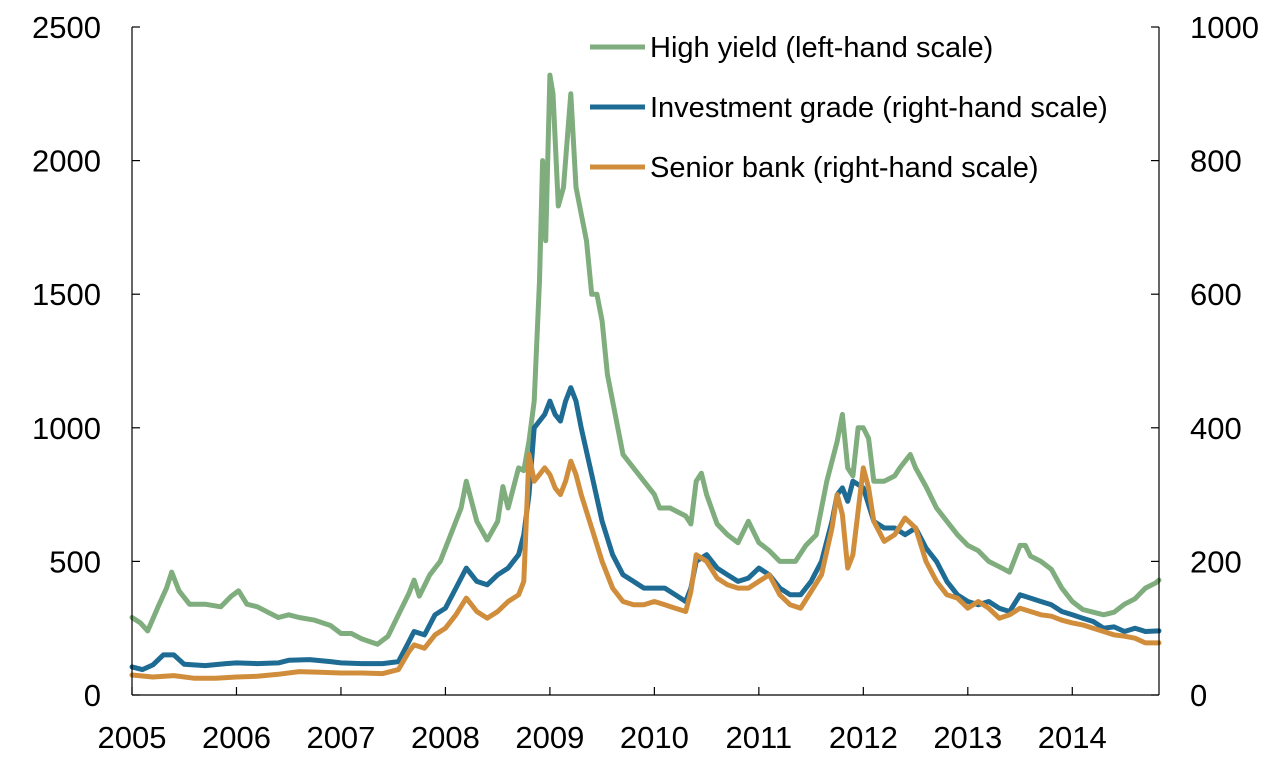 The width and height of the screenshot is (1280, 759). What do you see at coordinates (1198, 695) in the screenshot?
I see `y-right-tick-label-0: 0` at bounding box center [1198, 695].